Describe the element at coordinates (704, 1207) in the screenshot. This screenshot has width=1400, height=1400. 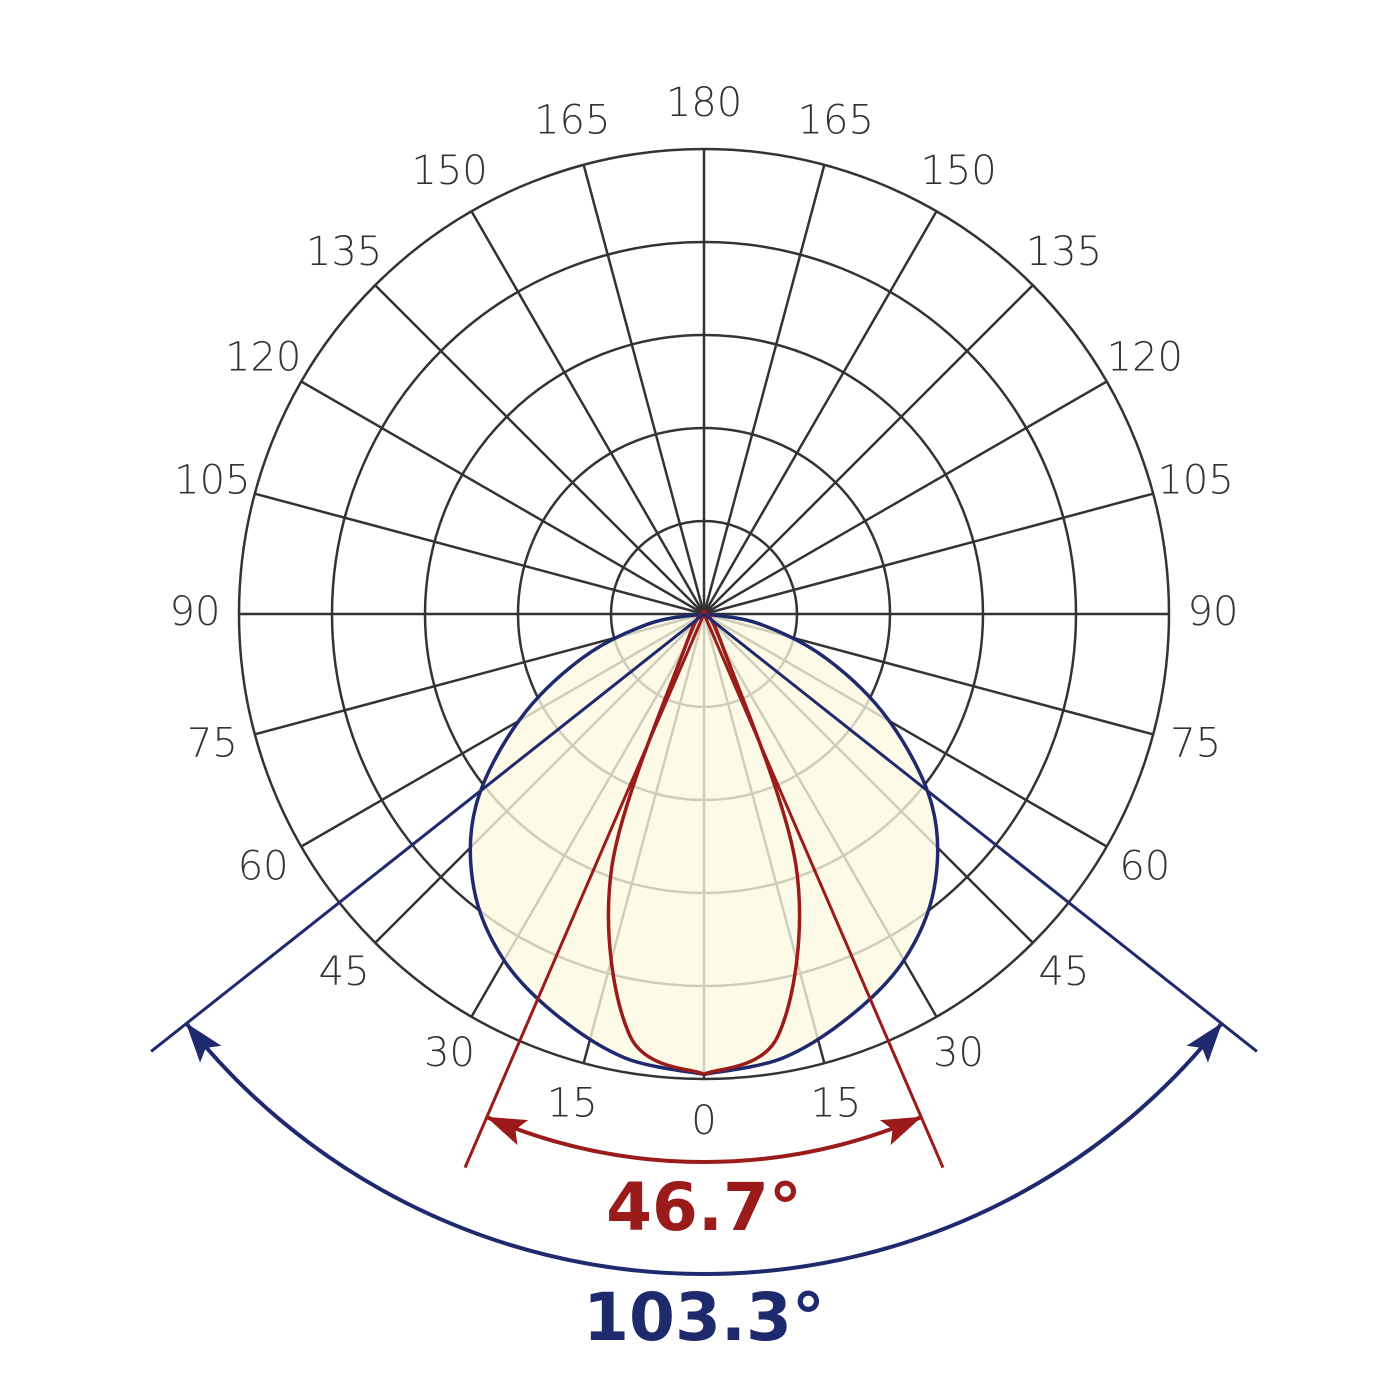
I see `beam-angle-label: 46.7°` at that location.